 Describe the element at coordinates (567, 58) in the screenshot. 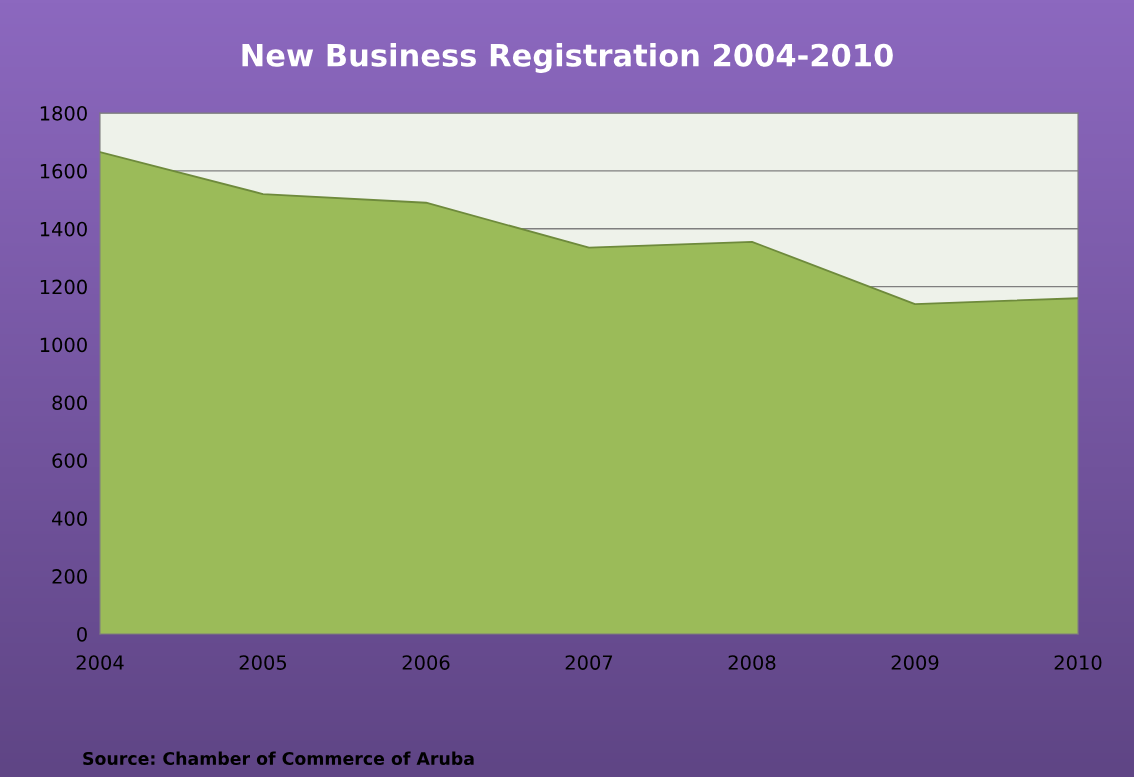

I see `chart-title: New Business Registration 2004-2010` at that location.